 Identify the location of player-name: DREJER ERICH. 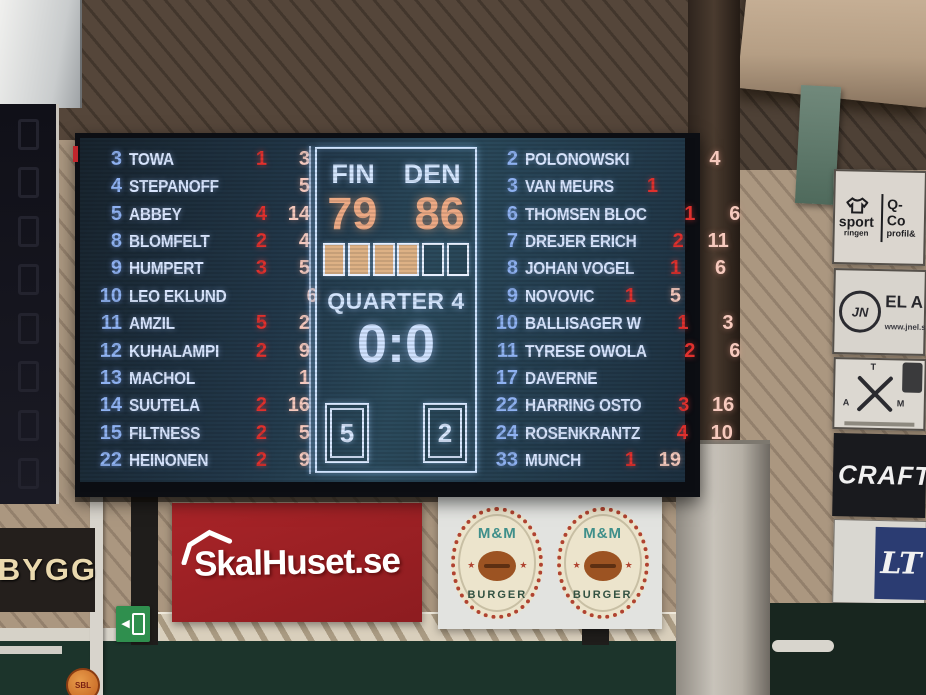
(581, 241).